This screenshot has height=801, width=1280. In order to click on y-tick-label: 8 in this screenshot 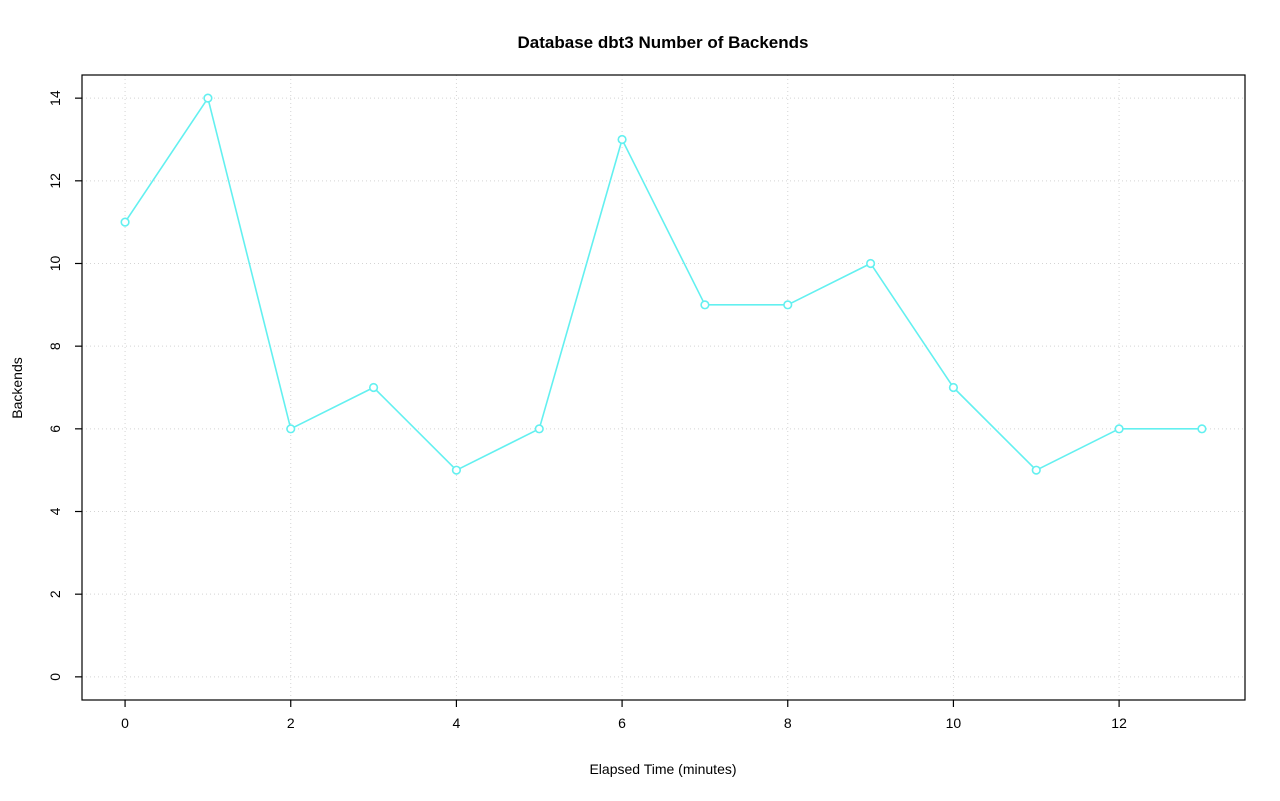, I will do `click(55, 346)`.